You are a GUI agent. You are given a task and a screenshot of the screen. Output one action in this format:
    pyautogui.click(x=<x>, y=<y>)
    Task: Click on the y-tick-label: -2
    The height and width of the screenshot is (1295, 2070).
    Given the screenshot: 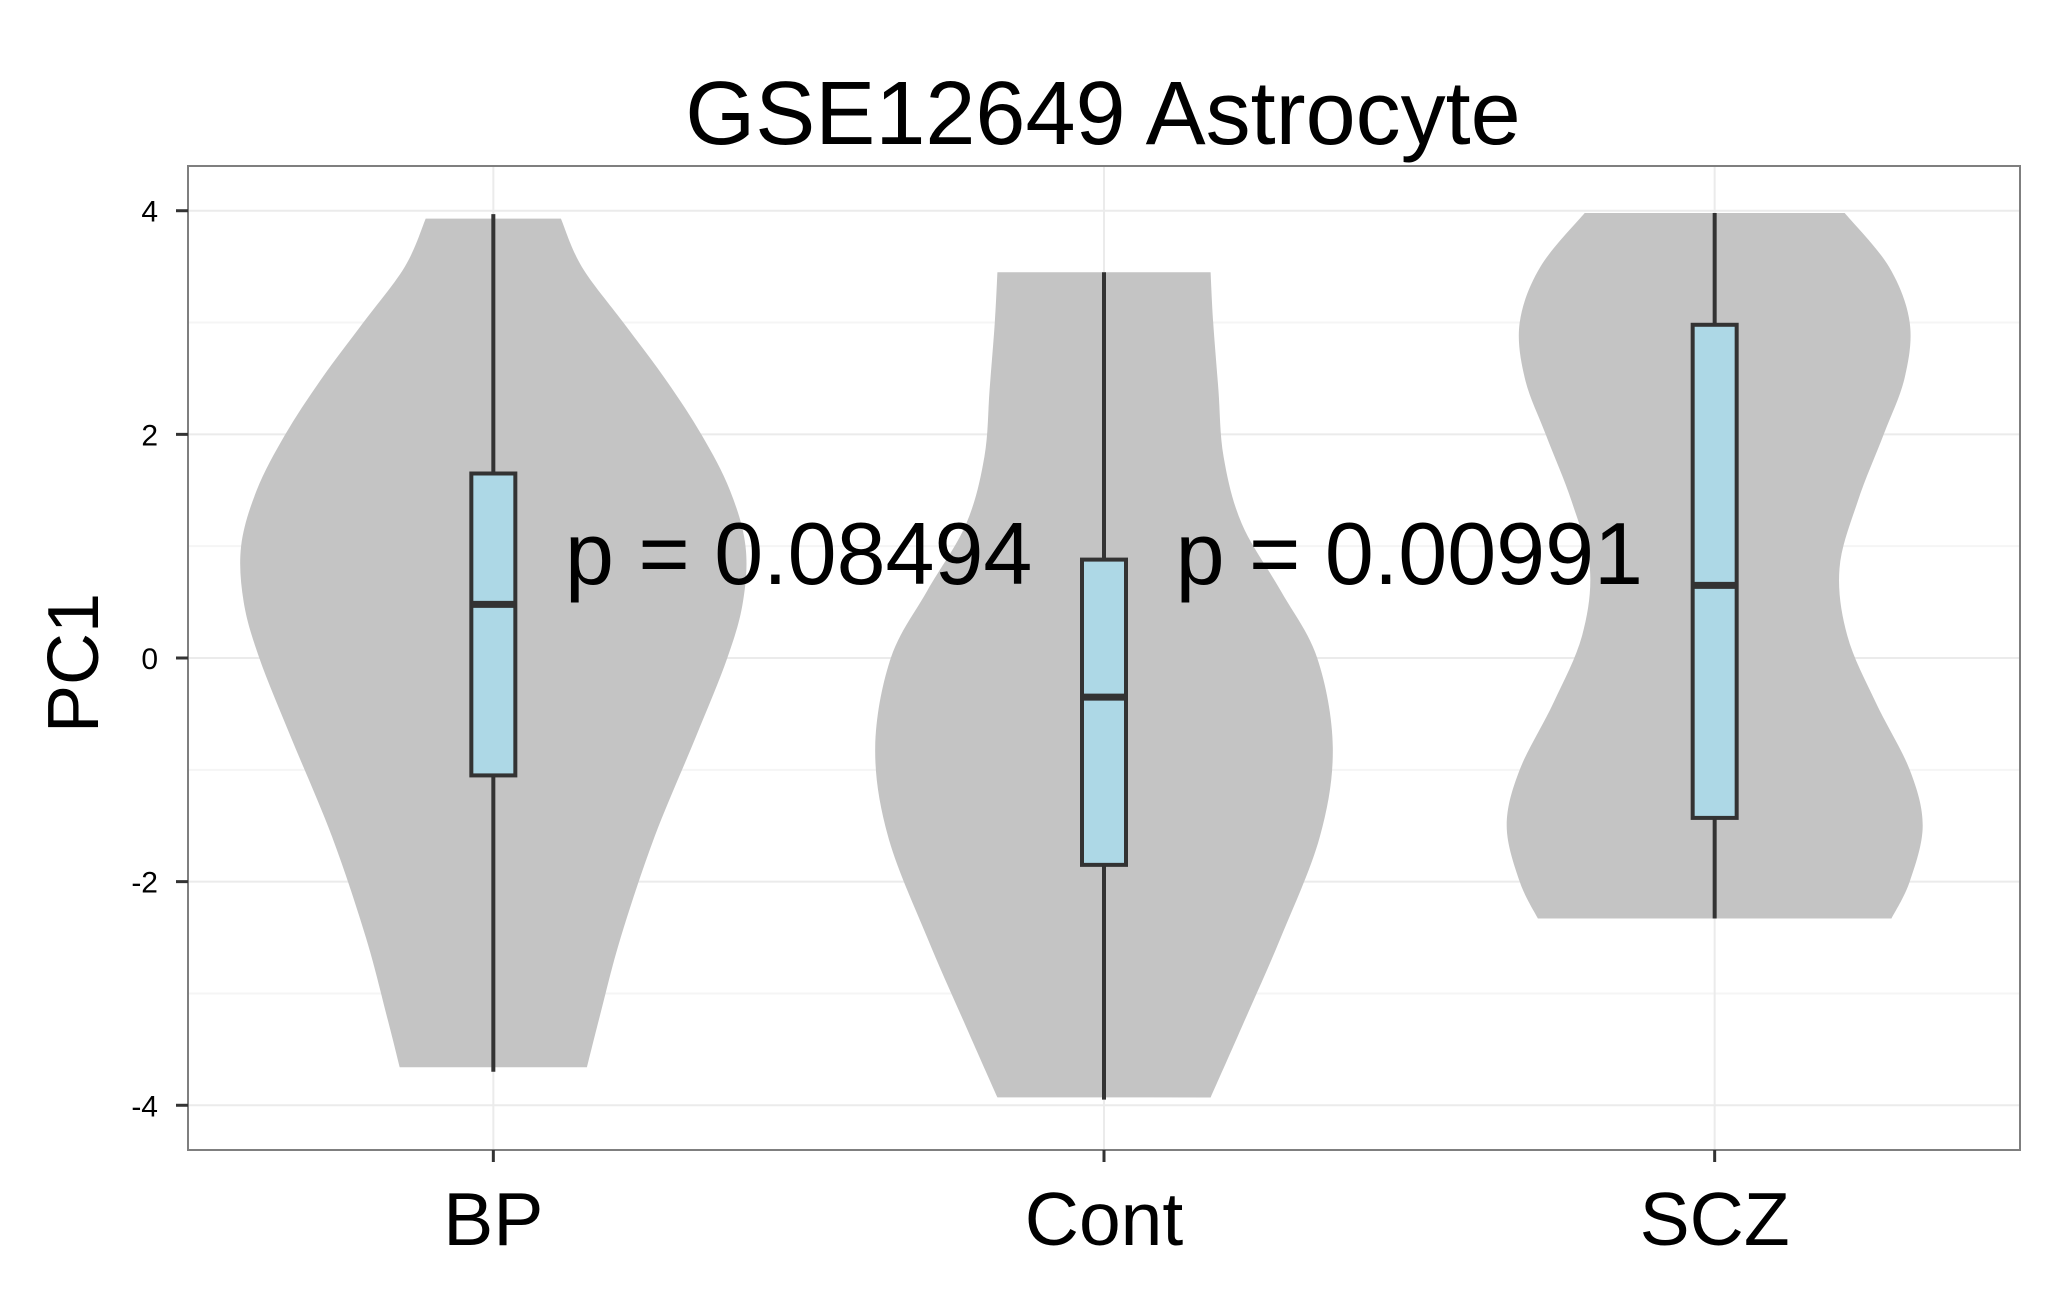 What is the action you would take?
    pyautogui.click(x=144, y=883)
    